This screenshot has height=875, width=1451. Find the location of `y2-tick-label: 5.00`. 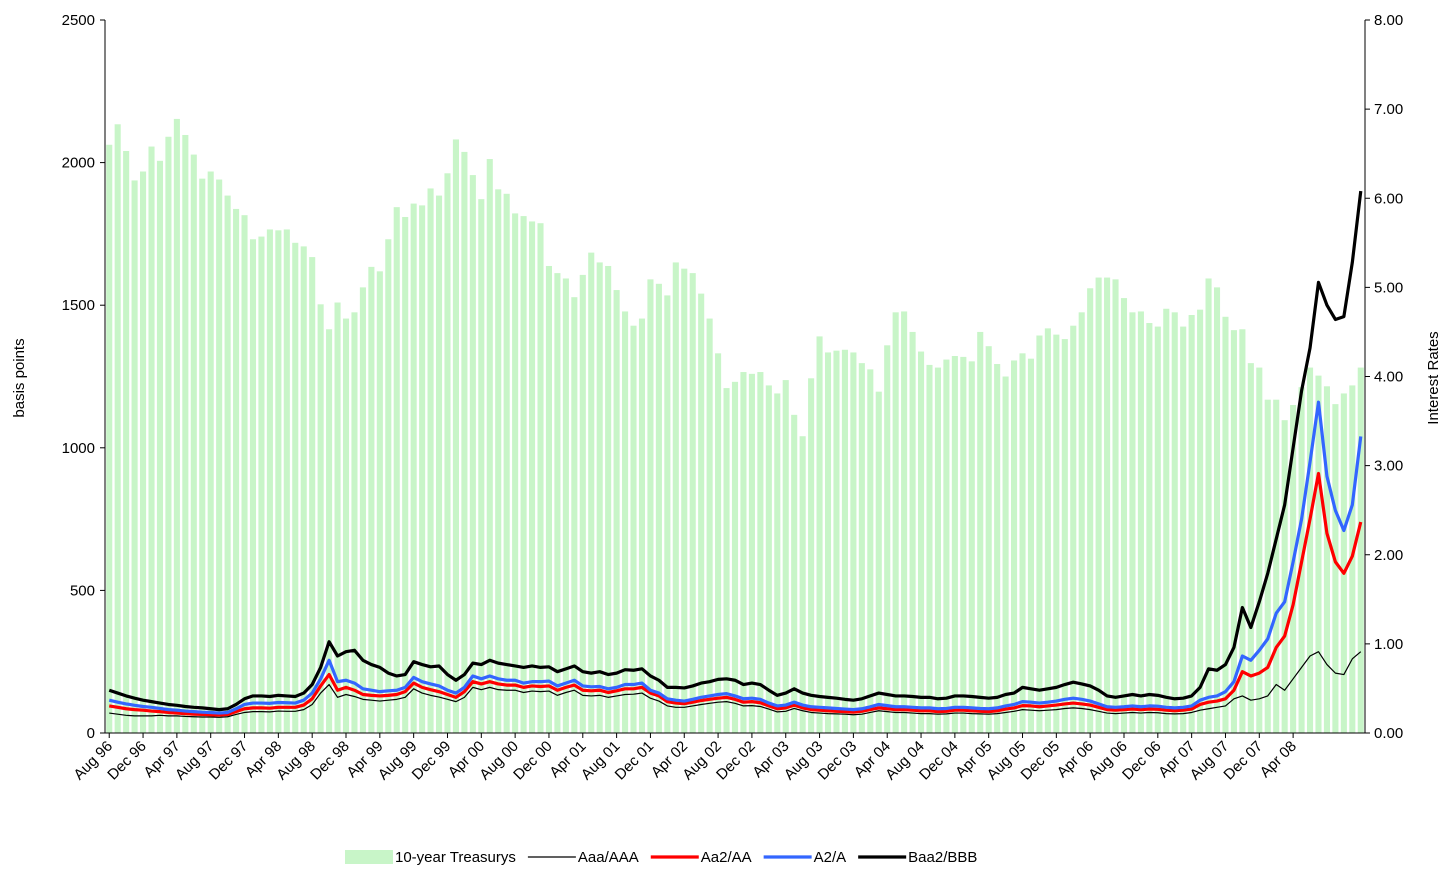

y2-tick-label: 5.00 is located at coordinates (1388, 287).